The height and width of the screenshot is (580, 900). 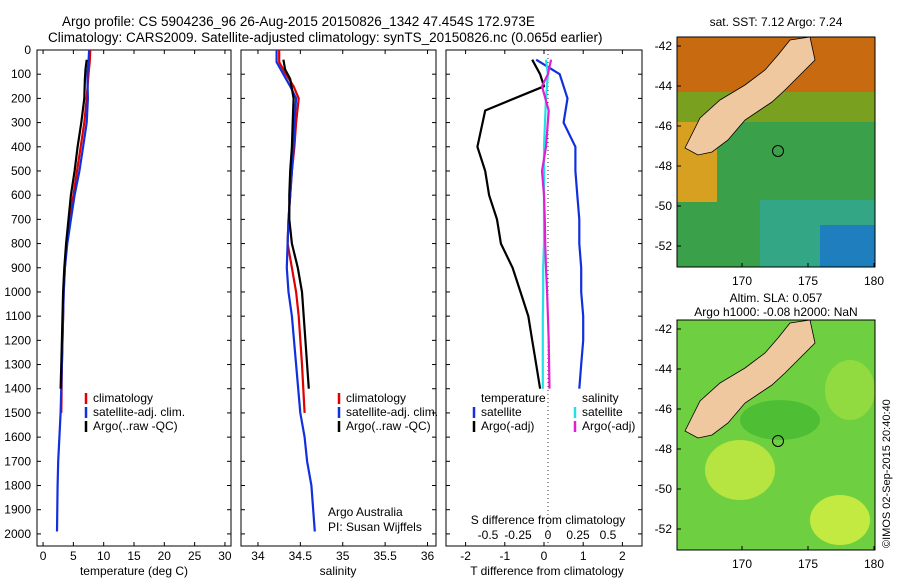 I want to click on s-diff-tick-label: -0.25, so click(x=518, y=535).